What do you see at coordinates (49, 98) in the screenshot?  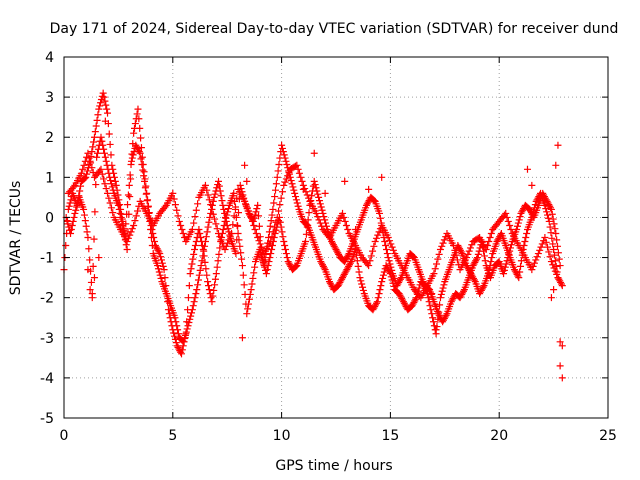 I see `y-tick-label: 3` at bounding box center [49, 98].